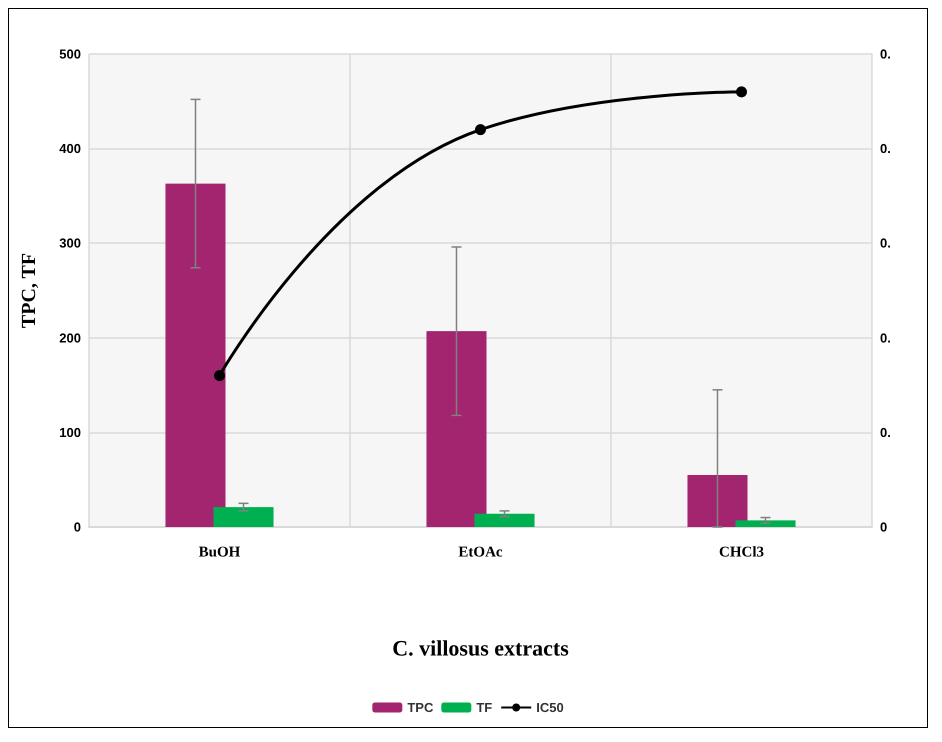 This screenshot has width=942, height=742. I want to click on y-tick-label: 200, so click(70, 338).